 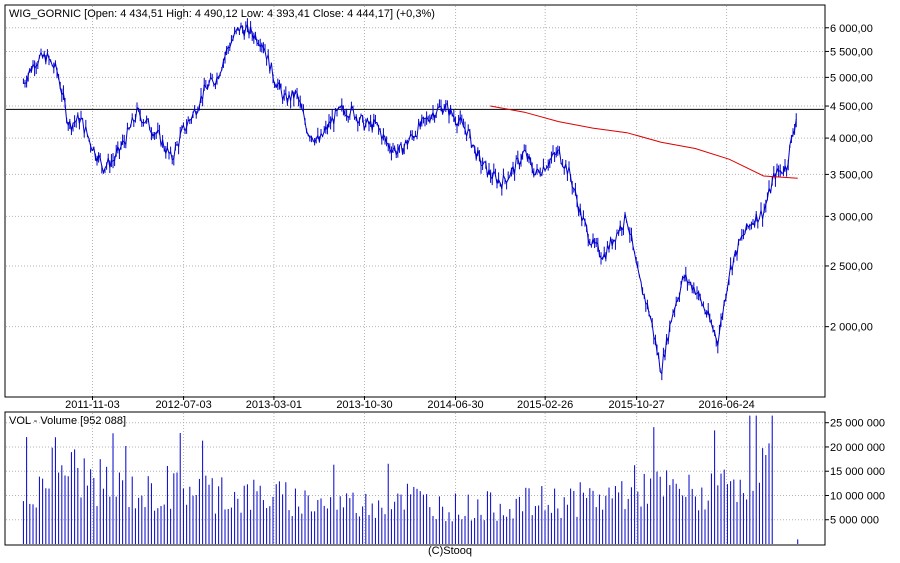 What do you see at coordinates (450, 551) in the screenshot?
I see `credit-text: (C)Stooq` at bounding box center [450, 551].